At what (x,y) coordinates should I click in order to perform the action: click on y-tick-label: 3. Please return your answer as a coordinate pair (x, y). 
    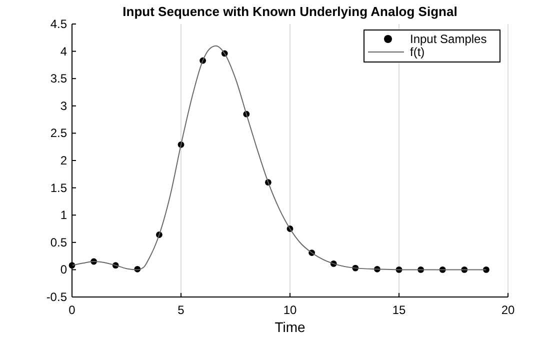
    Looking at the image, I should click on (64, 105).